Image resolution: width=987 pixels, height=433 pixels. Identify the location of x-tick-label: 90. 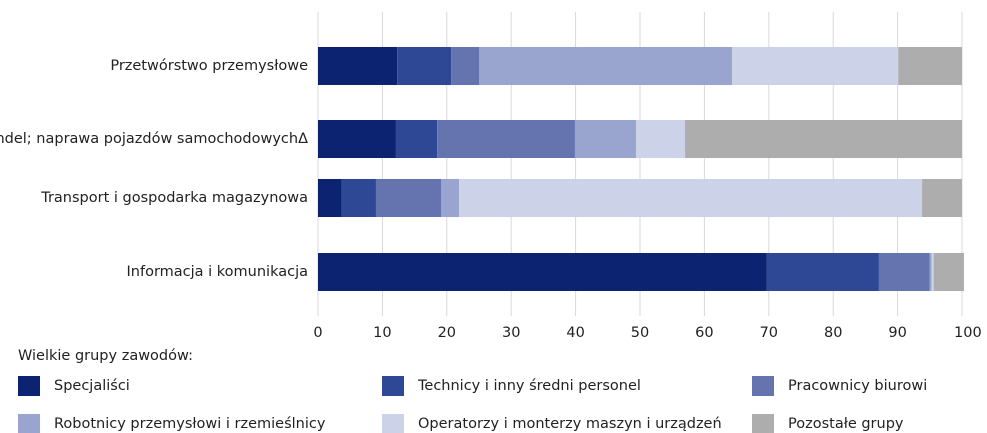
(897, 333).